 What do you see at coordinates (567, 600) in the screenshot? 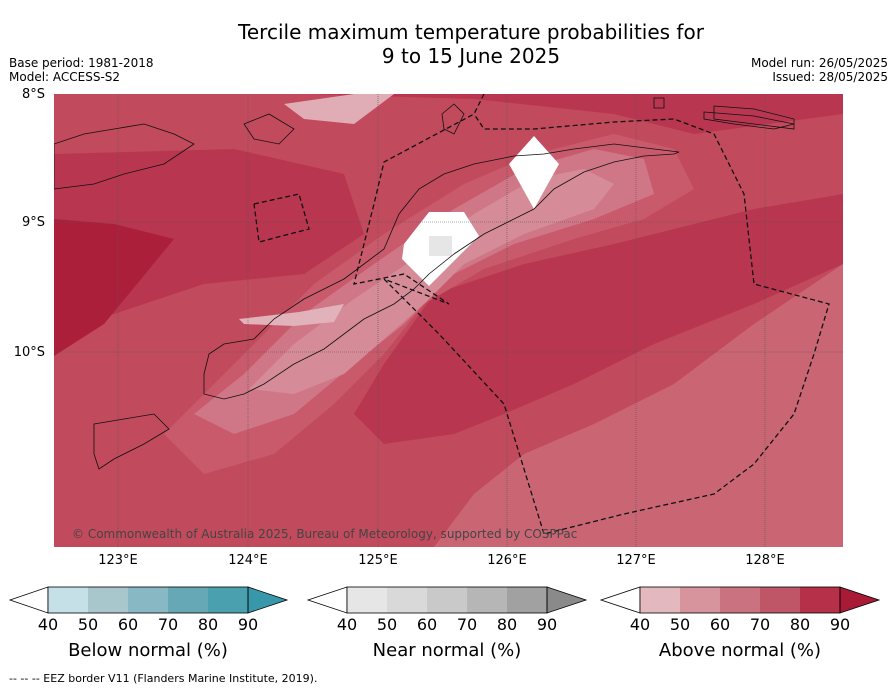
I see `colorbar-near-extend-high` at bounding box center [567, 600].